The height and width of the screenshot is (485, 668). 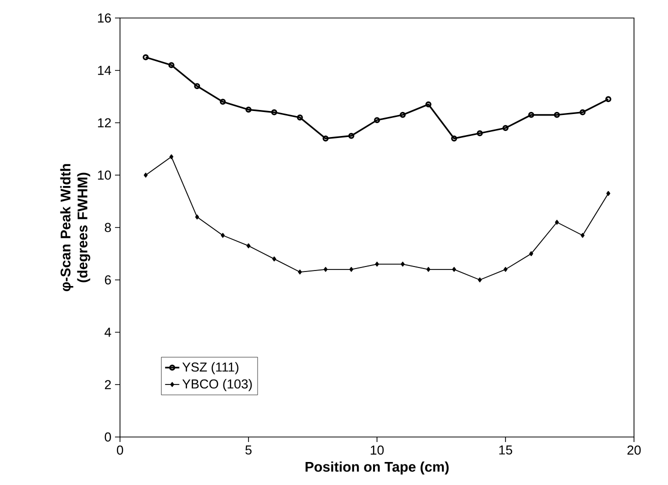 I want to click on x-tick-label: 0, so click(x=120, y=450).